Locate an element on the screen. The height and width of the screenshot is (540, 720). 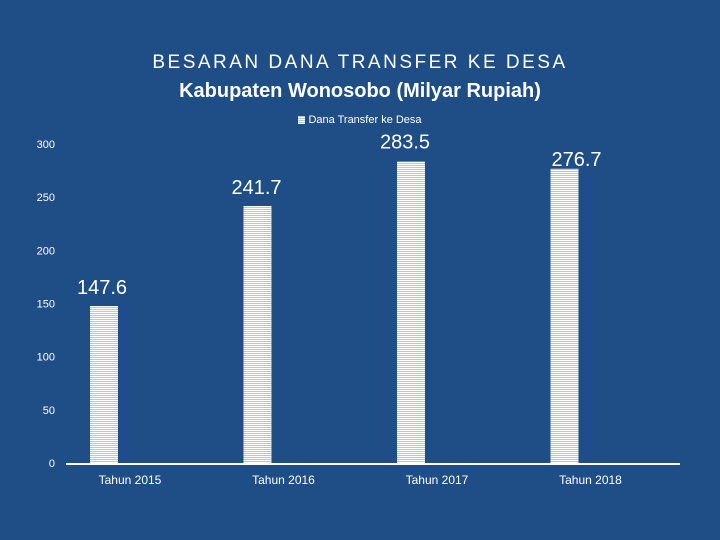
data-label: 241.7 is located at coordinates (256, 188).